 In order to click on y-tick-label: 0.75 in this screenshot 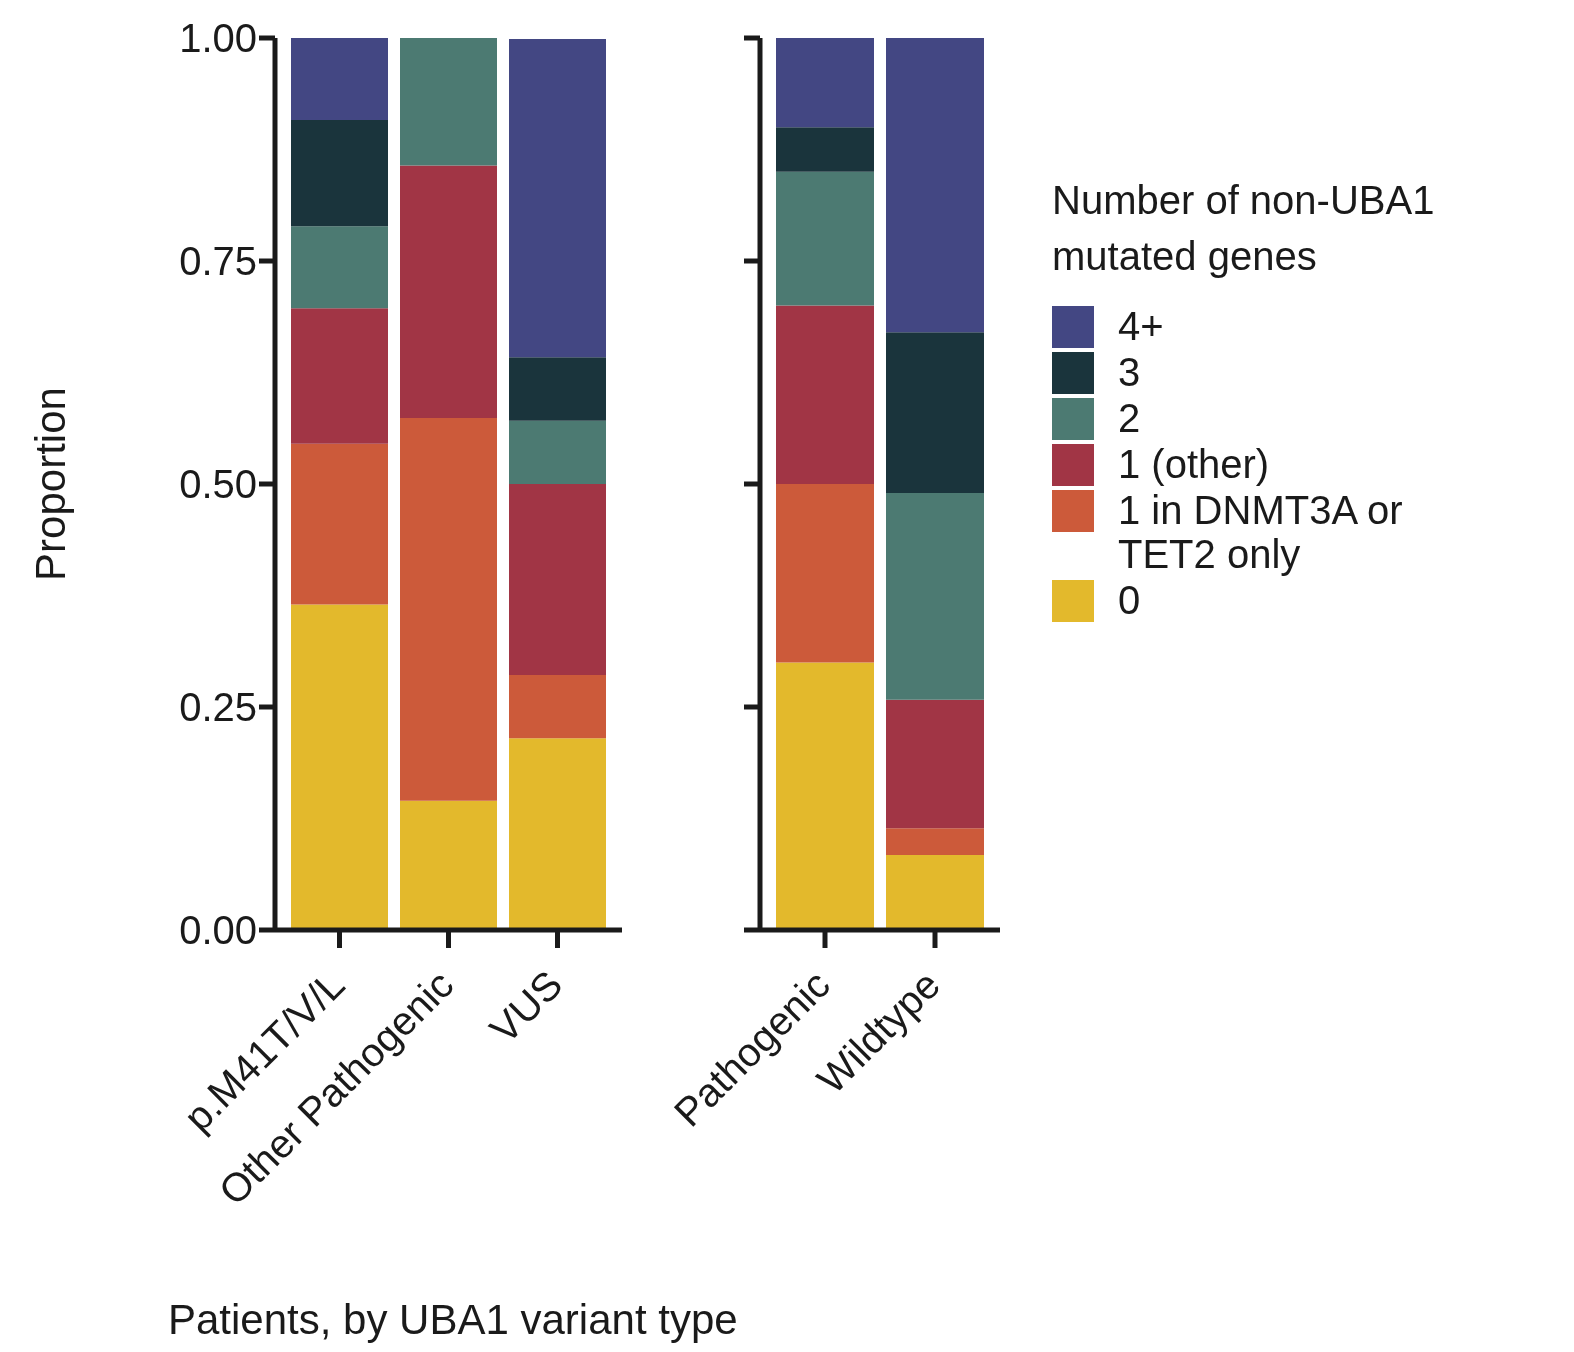, I will do `click(218, 261)`.